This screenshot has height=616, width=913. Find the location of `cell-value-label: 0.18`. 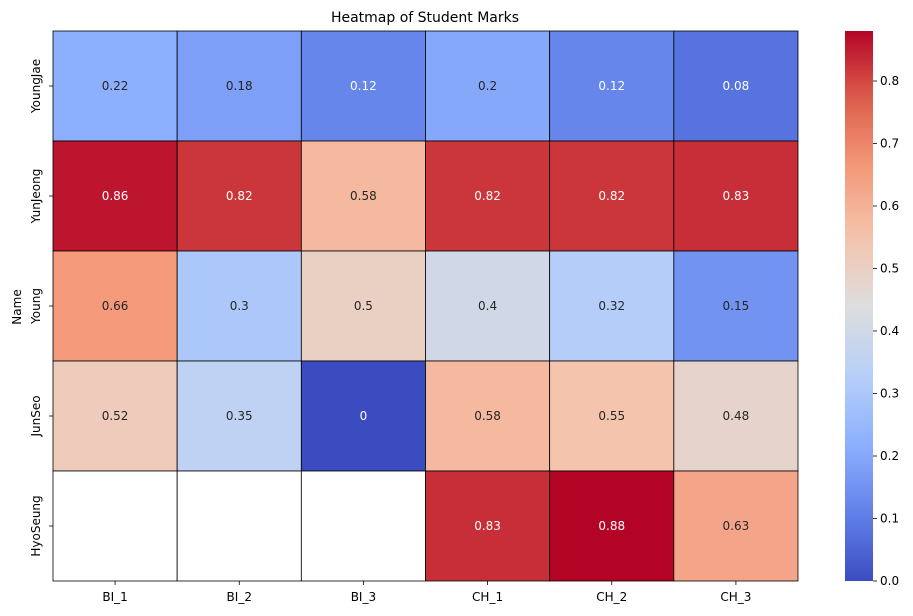

cell-value-label: 0.18 is located at coordinates (239, 86).